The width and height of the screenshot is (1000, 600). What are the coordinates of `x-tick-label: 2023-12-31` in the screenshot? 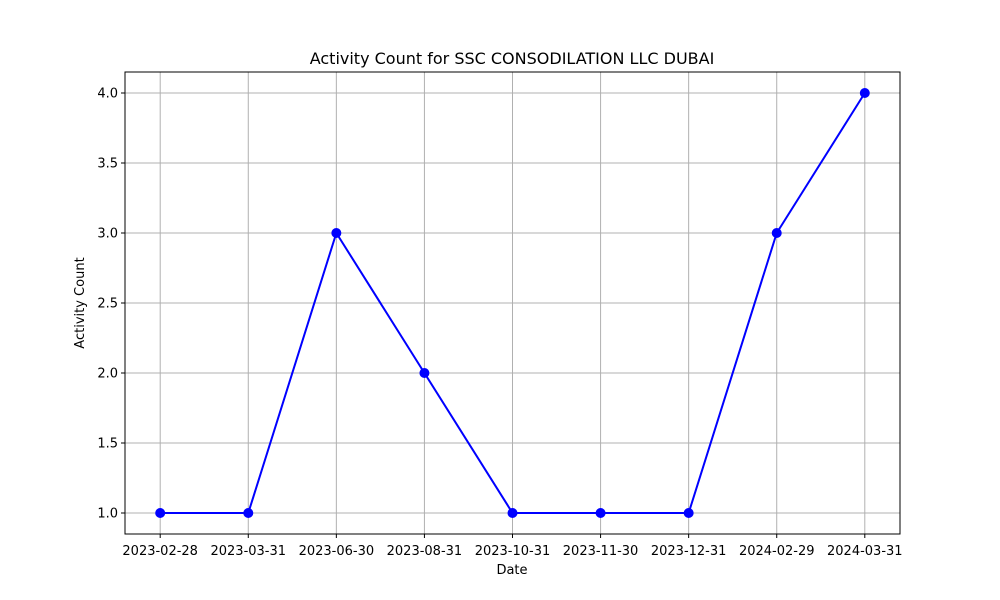 It's located at (689, 551).